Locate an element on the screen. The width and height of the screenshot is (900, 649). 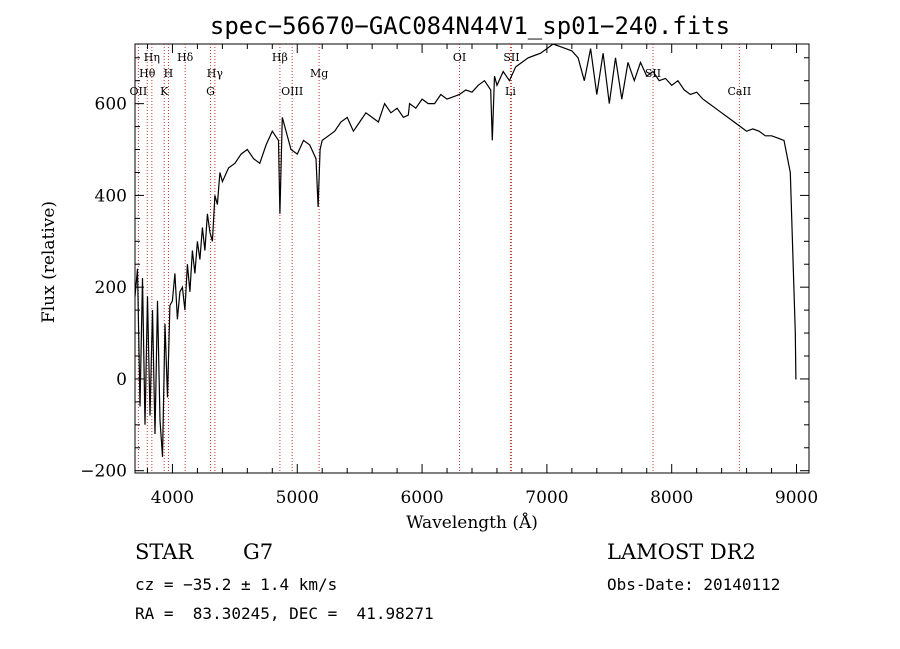
x-tick-label: 4000 is located at coordinates (172, 498).